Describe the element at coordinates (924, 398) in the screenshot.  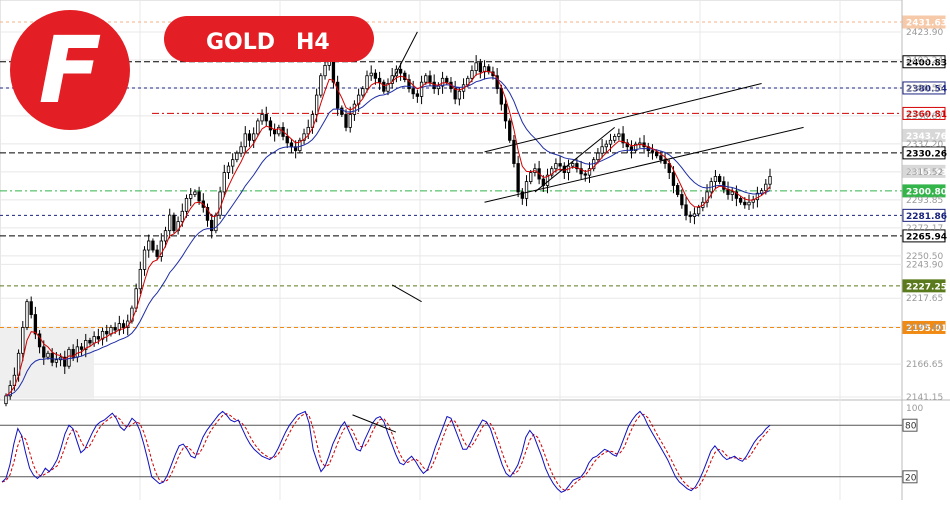
I see `y-tick-label-13: 2141.15` at that location.